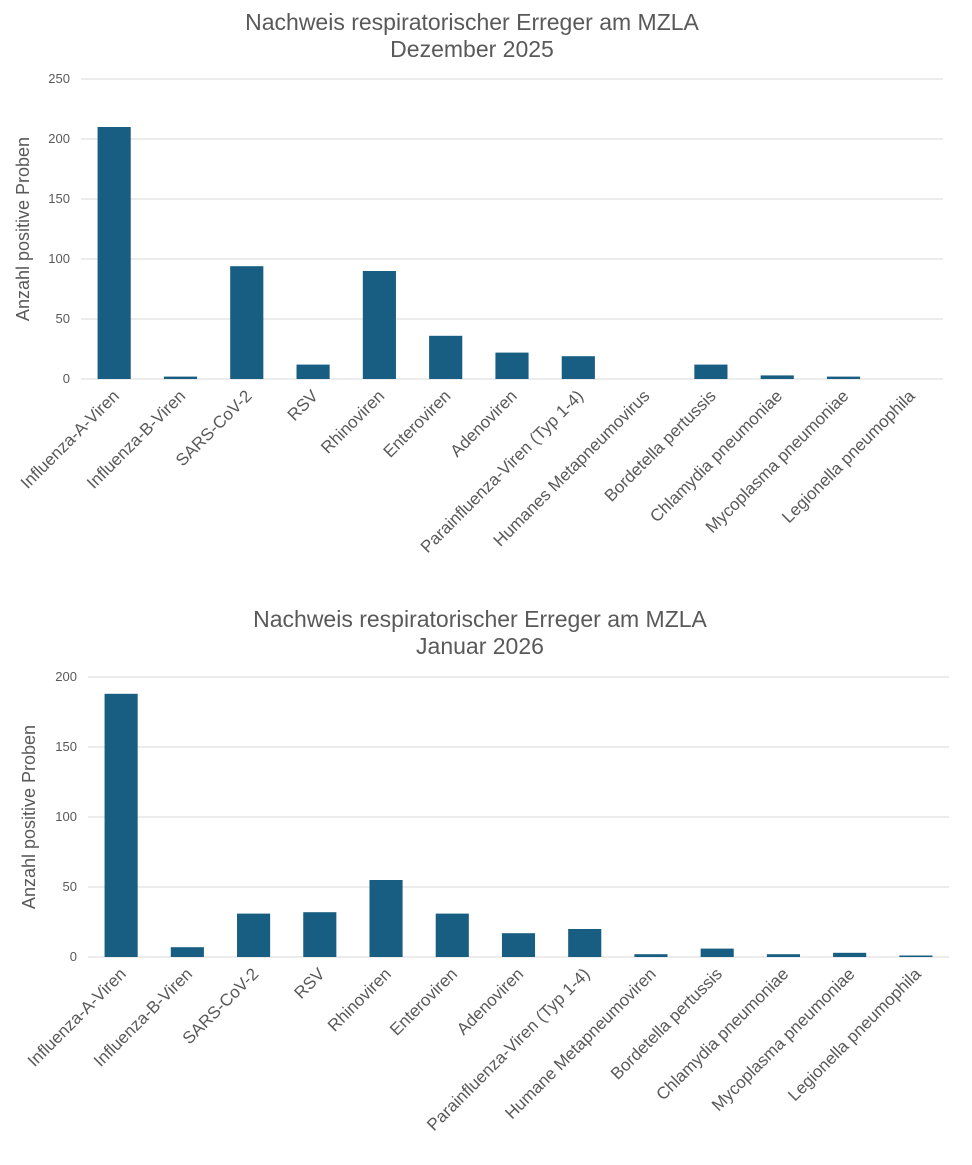  Describe the element at coordinates (472, 49) in the screenshot. I see `chart-subtitle: Dezember 2025` at that location.